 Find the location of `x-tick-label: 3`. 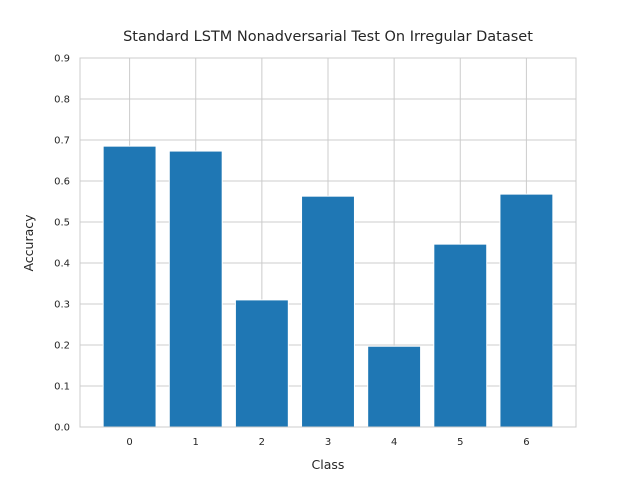

x-tick-label: 3 is located at coordinates (328, 442).